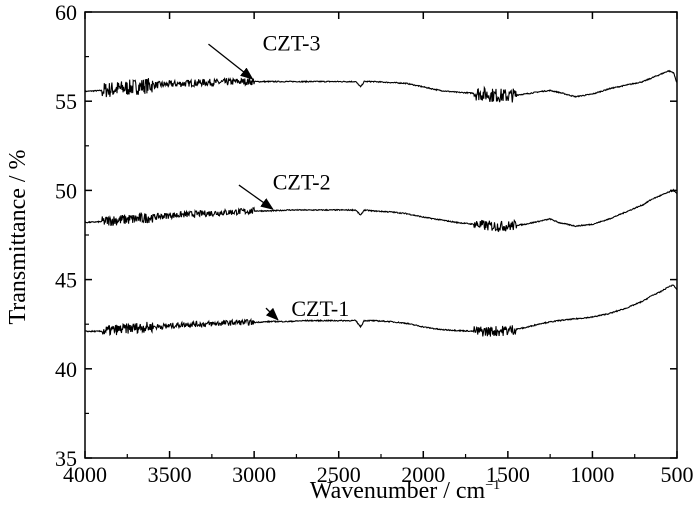 The image size is (700, 525). Describe the element at coordinates (85, 474) in the screenshot. I see `x-tick-label: 4000` at that location.